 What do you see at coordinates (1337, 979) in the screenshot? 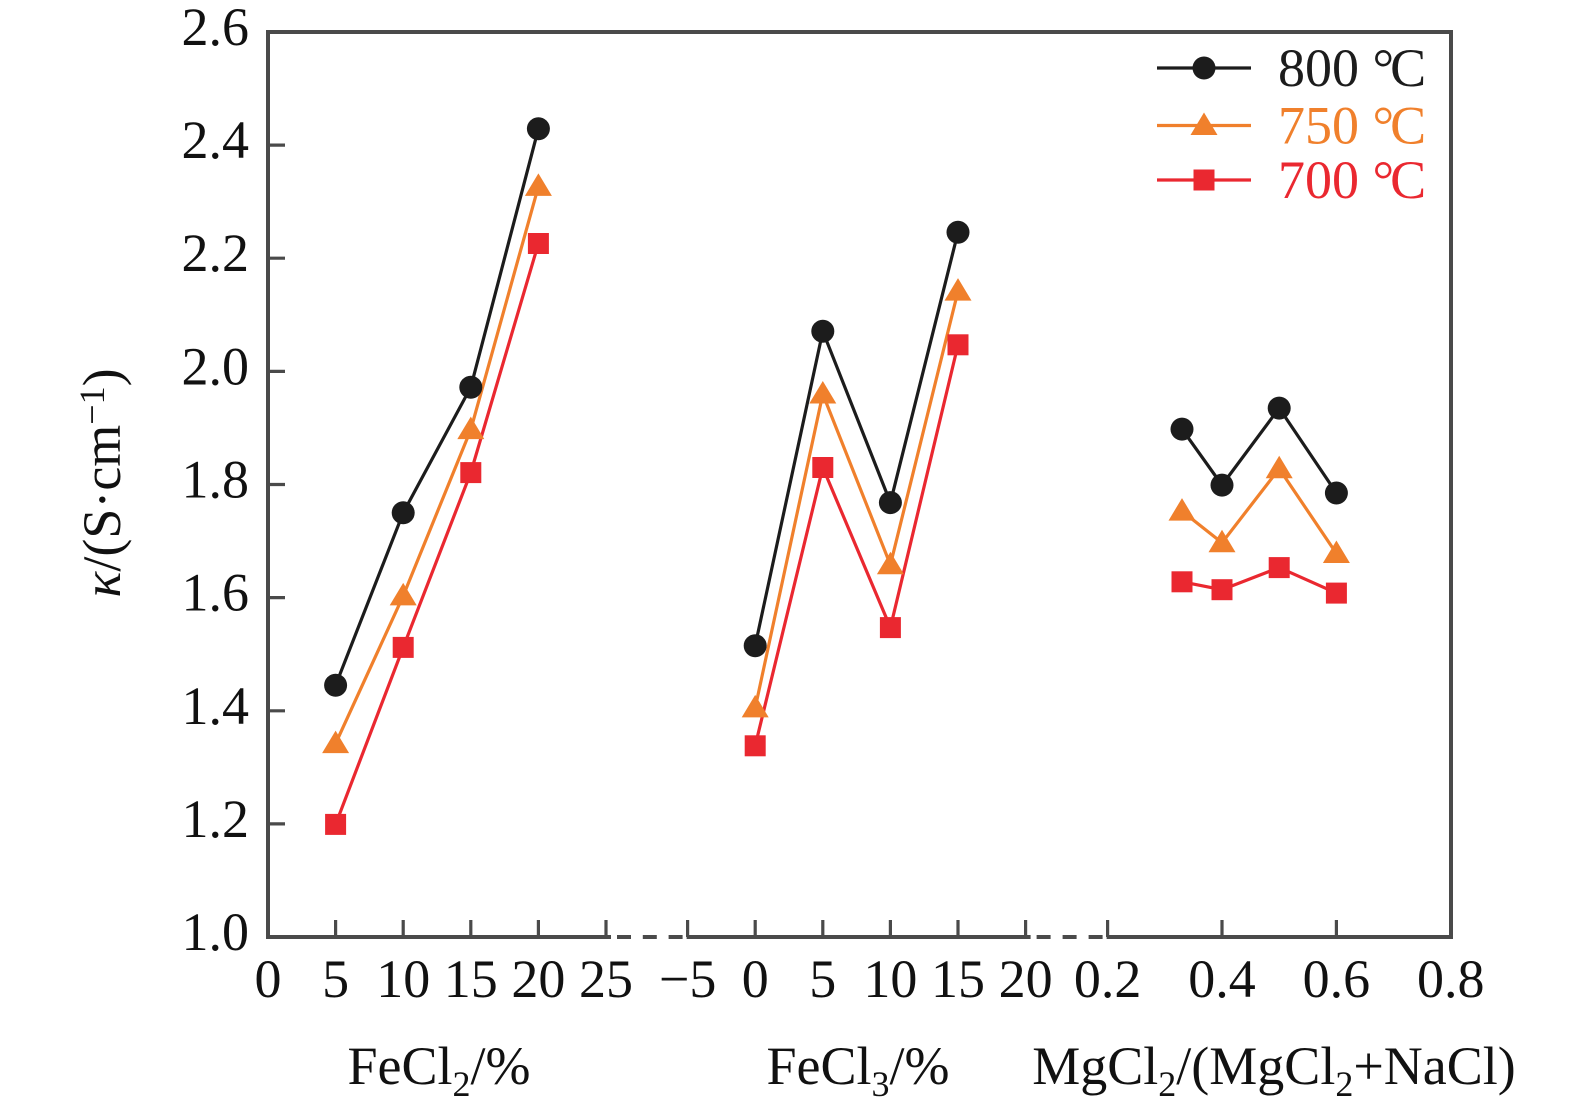
I see `svg-text: 0.6` at bounding box center [1337, 979].